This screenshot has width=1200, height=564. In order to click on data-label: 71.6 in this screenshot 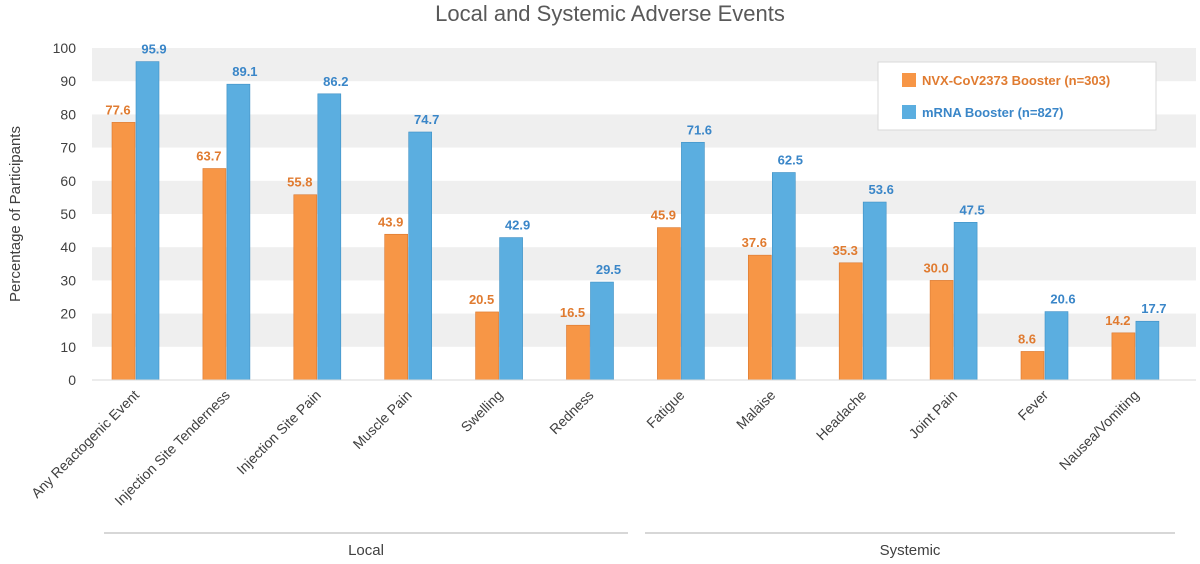, I will do `click(699, 129)`.